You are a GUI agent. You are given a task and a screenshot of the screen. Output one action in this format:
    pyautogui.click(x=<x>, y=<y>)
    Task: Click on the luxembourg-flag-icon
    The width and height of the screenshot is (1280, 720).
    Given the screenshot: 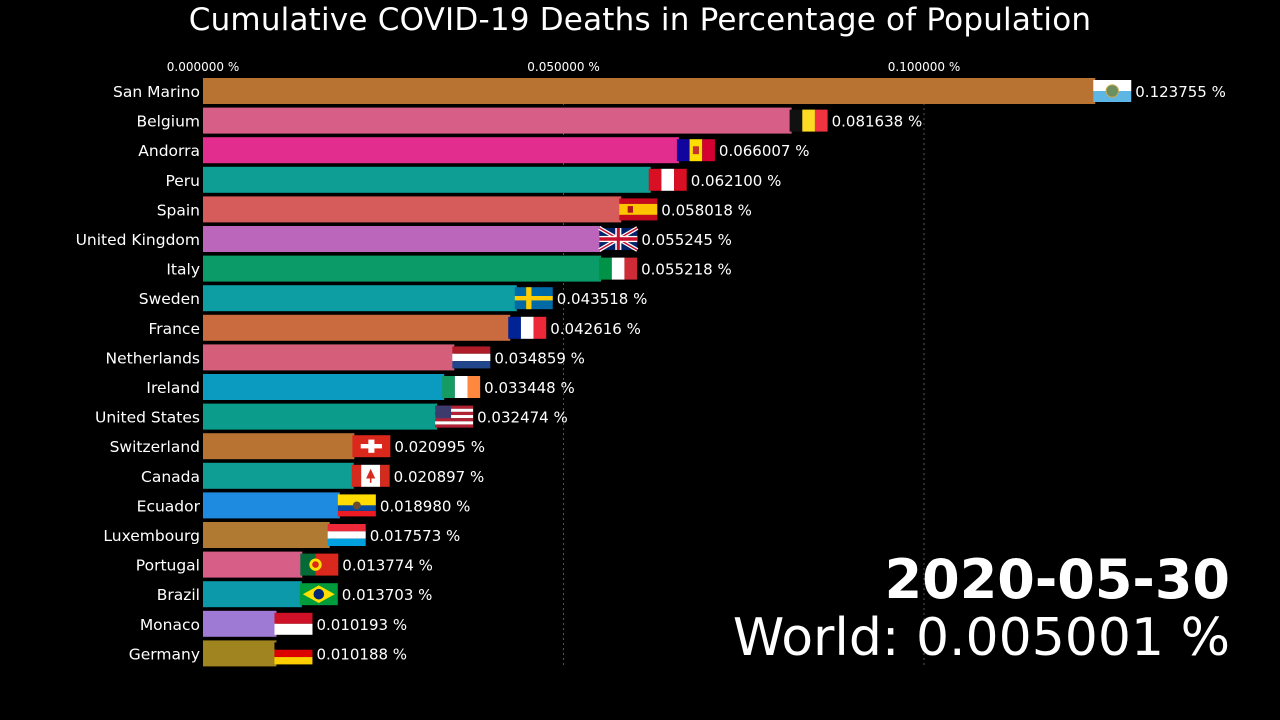 What is the action you would take?
    pyautogui.click(x=346, y=535)
    